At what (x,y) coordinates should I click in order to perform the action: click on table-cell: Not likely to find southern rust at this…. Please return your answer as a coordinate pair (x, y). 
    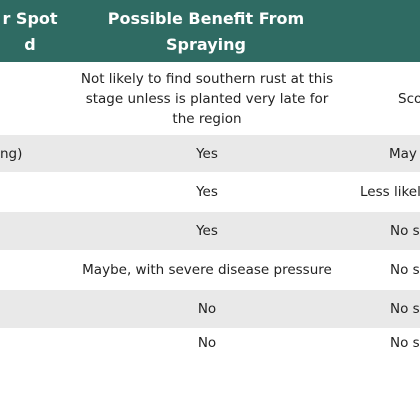
    Looking at the image, I should click on (207, 98).